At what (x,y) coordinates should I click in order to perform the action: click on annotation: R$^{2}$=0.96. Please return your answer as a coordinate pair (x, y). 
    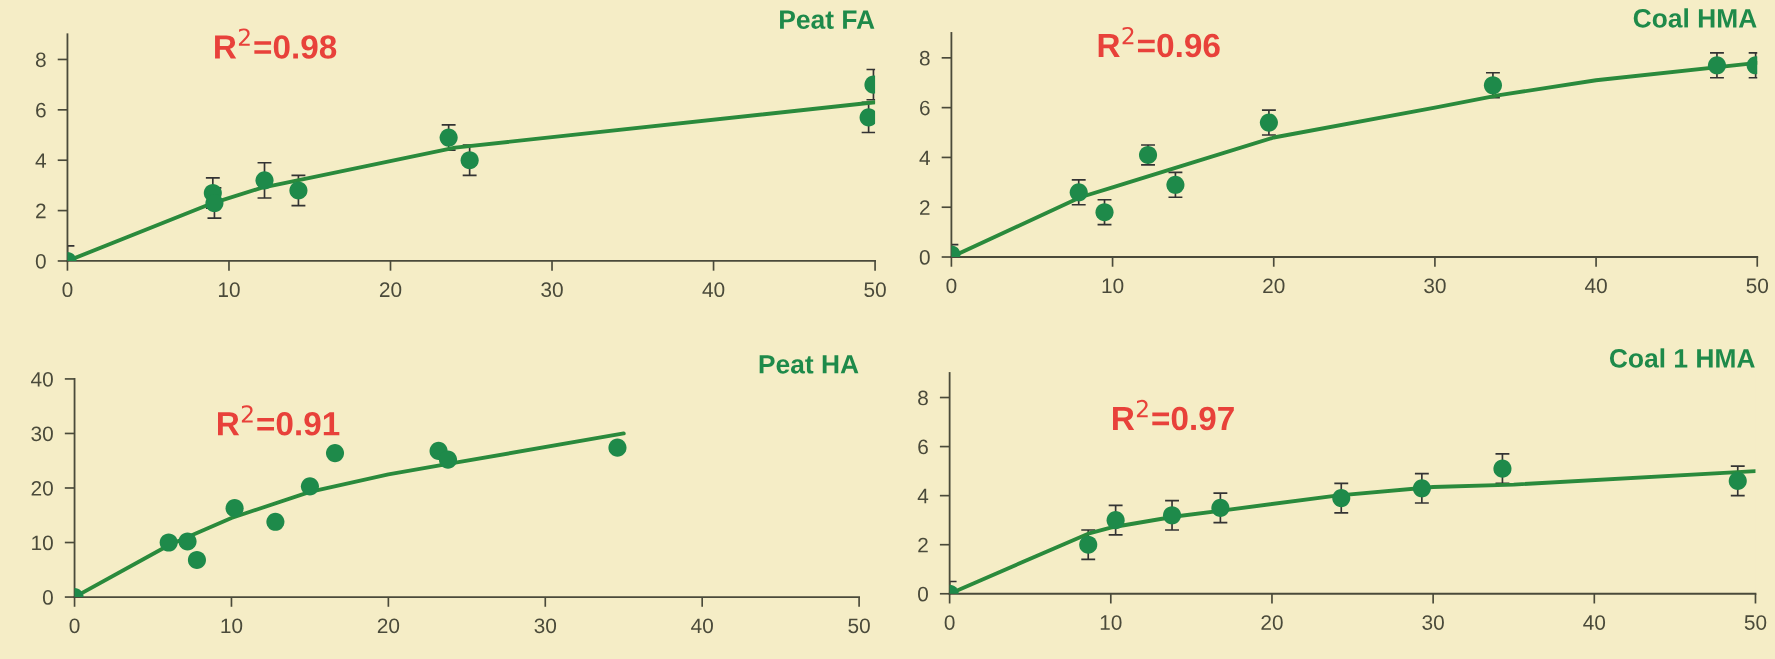
    Looking at the image, I should click on (1159, 42).